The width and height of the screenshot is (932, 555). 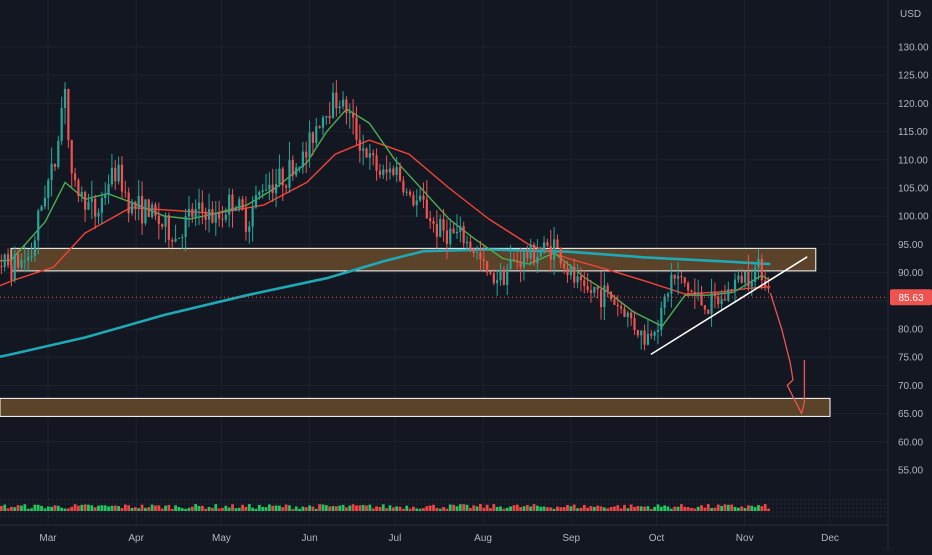 I want to click on price-tick-label: 100.00, so click(x=913, y=217).